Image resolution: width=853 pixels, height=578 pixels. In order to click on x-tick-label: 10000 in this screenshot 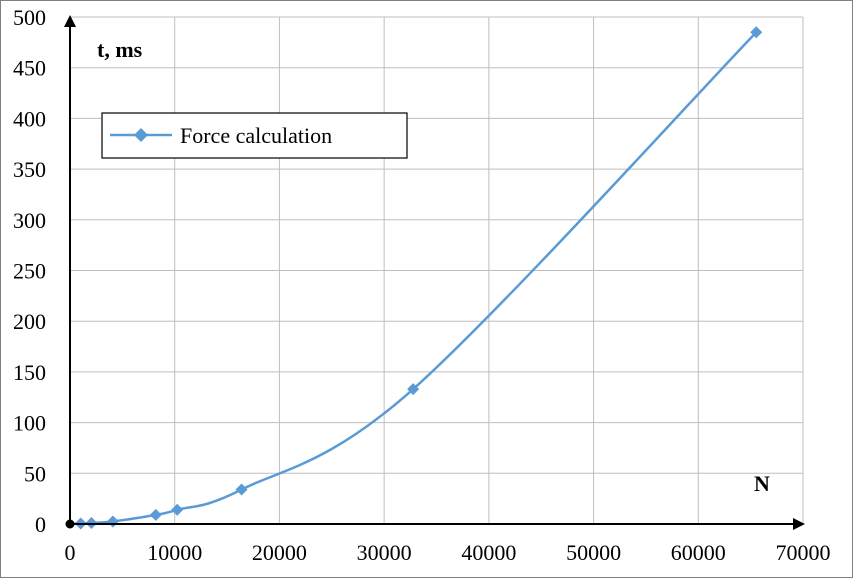, I will do `click(174, 552)`.